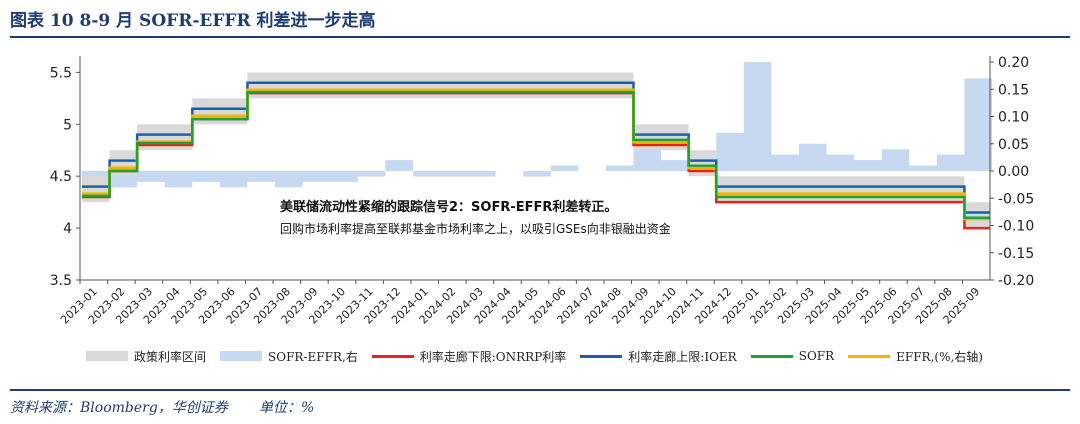  What do you see at coordinates (67, 125) in the screenshot?
I see `left-tick-label: 5` at bounding box center [67, 125].